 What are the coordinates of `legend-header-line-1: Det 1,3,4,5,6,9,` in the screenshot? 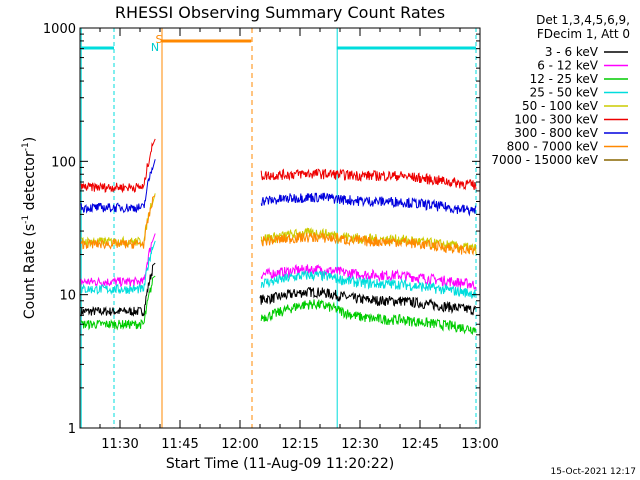 It's located at (583, 20).